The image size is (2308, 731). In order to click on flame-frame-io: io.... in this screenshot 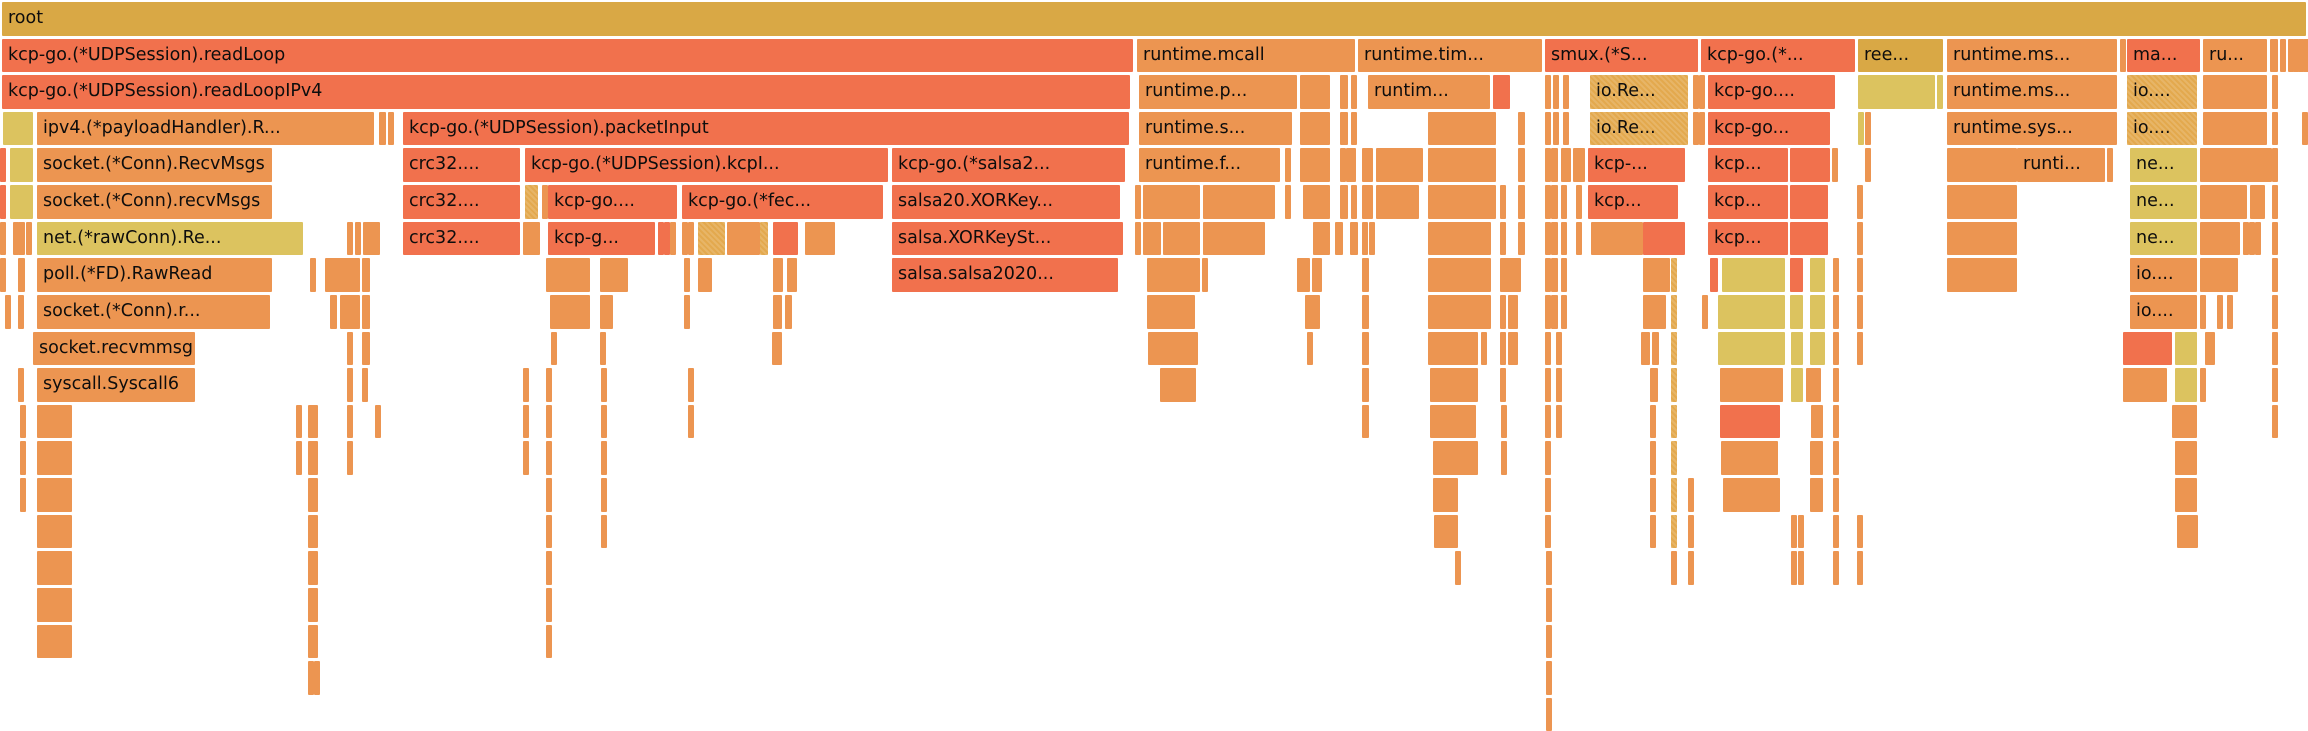, I will do `click(2163, 275)`.